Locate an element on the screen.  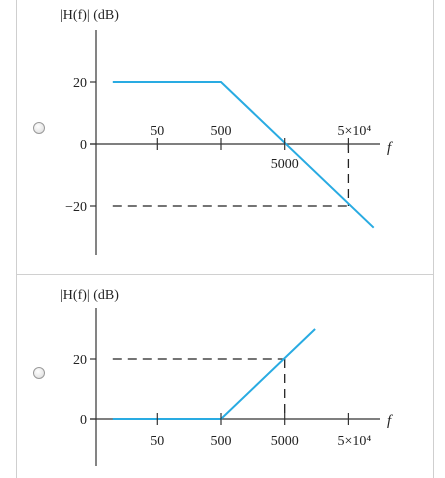
option-2-xlabel: f is located at coordinates (390, 421).